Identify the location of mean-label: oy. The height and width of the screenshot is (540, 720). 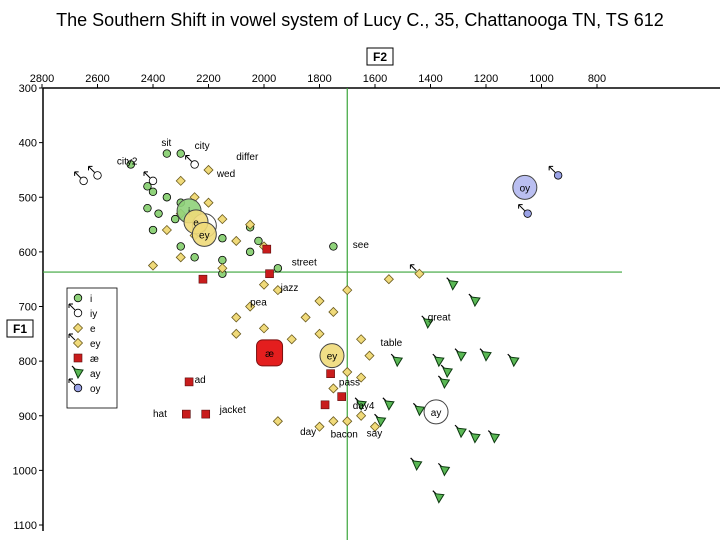
(525, 188).